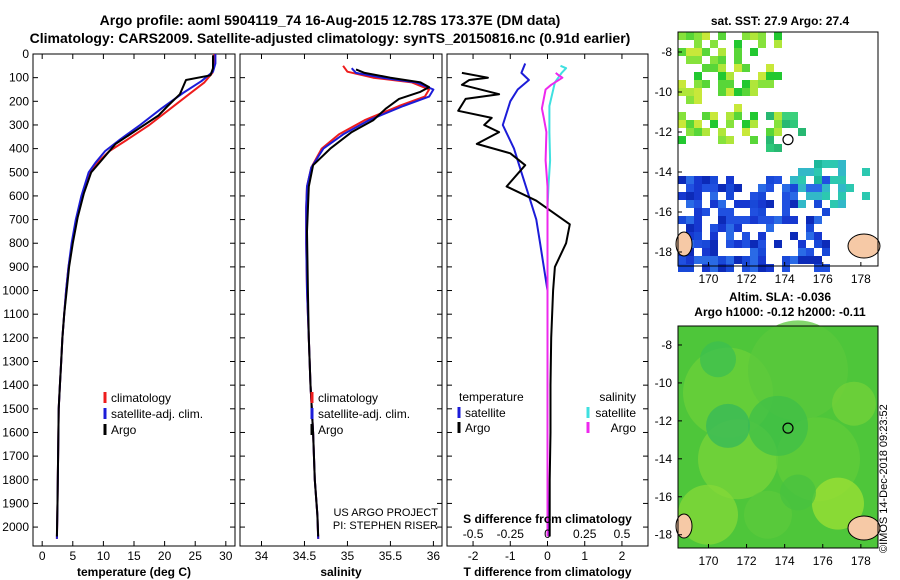 This screenshot has width=900, height=580. What do you see at coordinates (617, 397) in the screenshot?
I see `legend-title: salinity` at bounding box center [617, 397].